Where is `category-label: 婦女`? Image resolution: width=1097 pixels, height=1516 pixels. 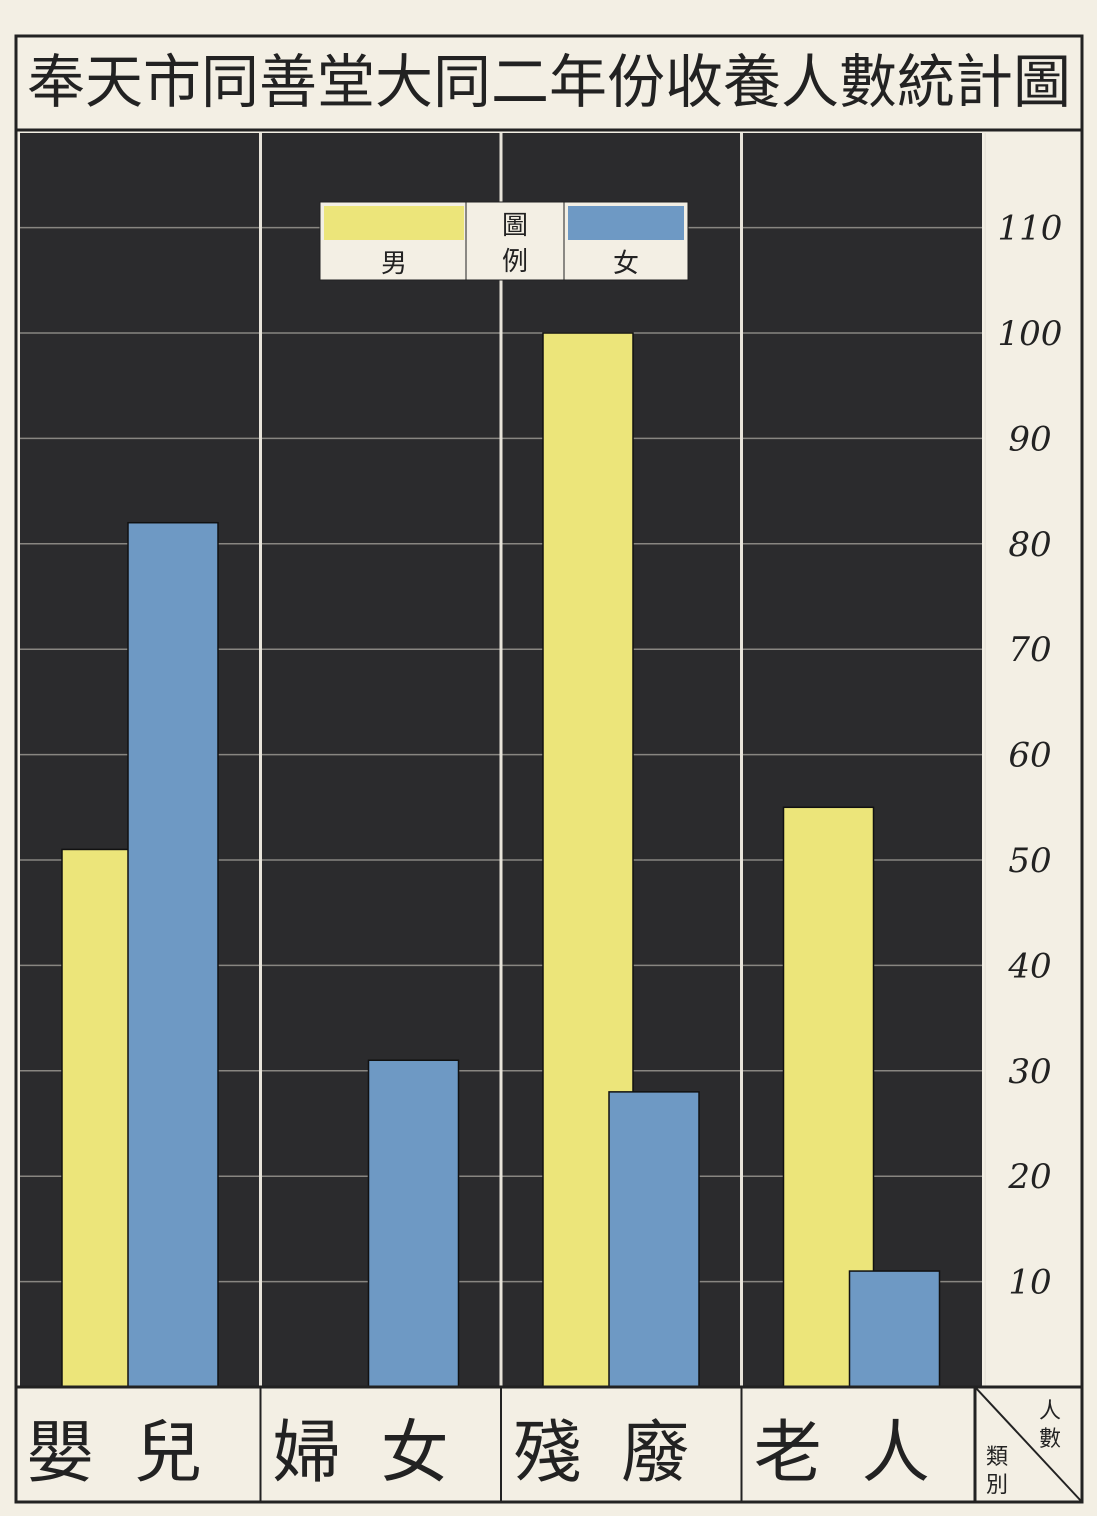 category-label: 婦女 is located at coordinates (381, 1453).